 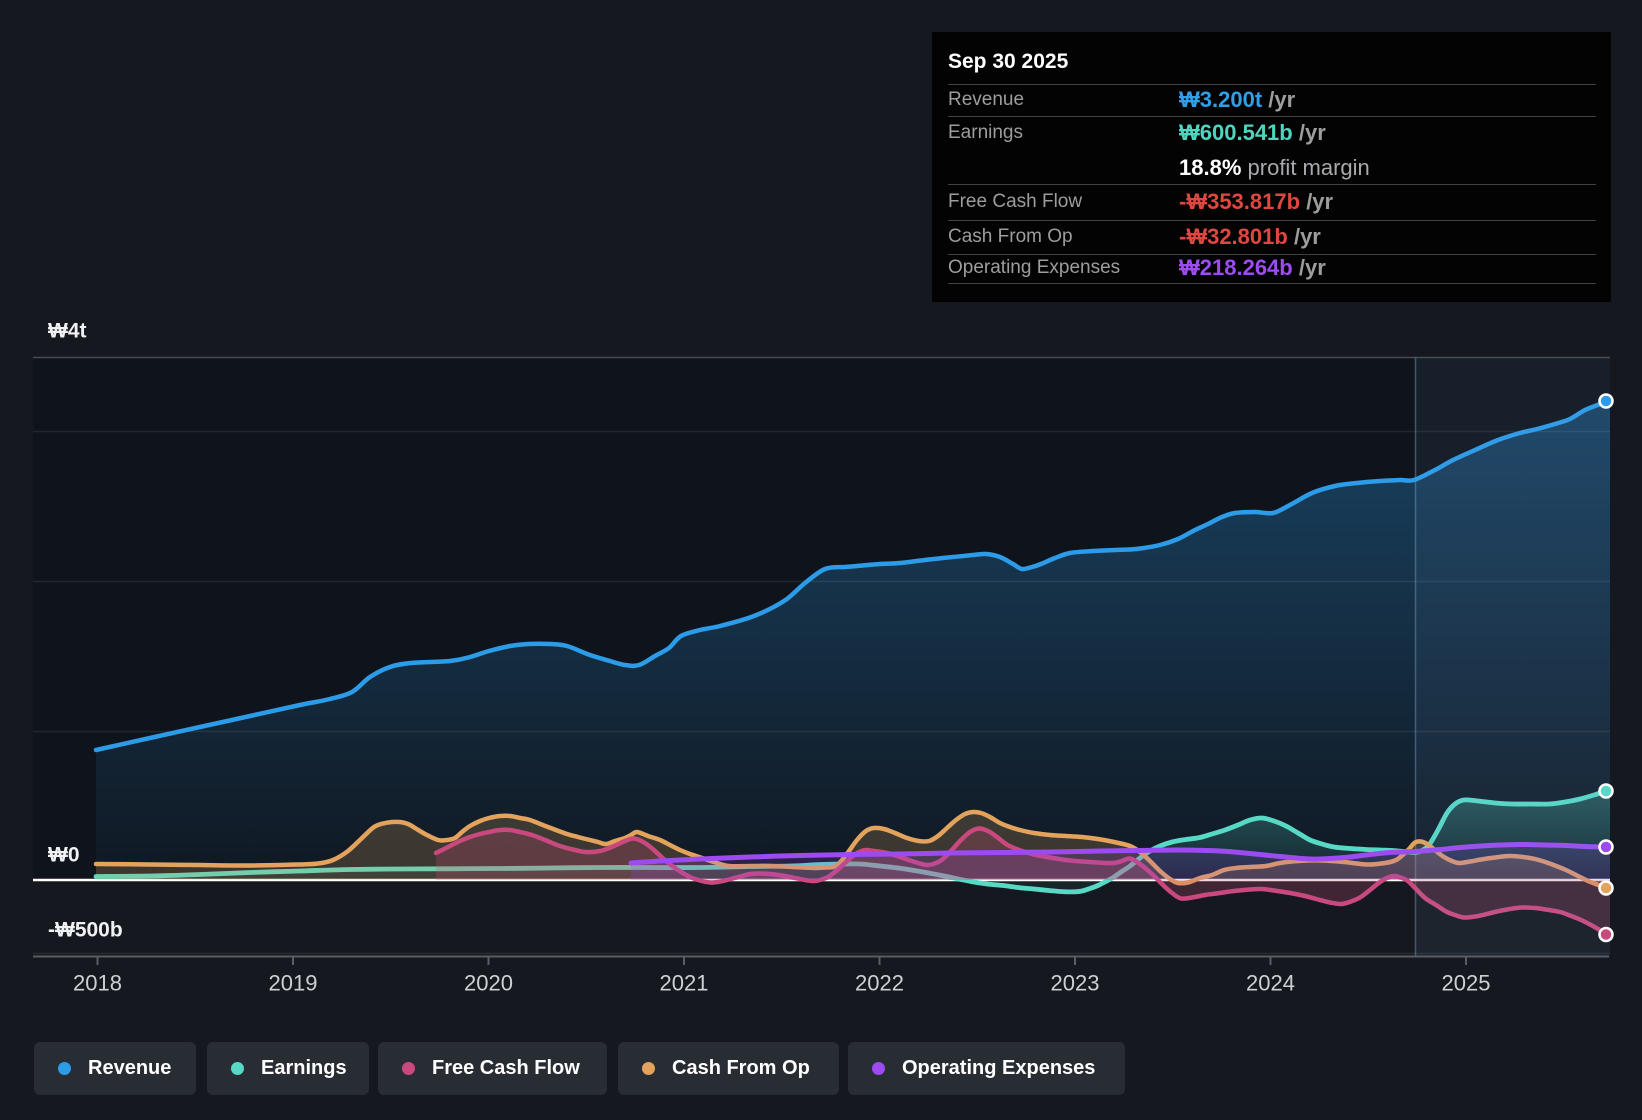 I want to click on svg-text: 2024, so click(x=1270, y=983).